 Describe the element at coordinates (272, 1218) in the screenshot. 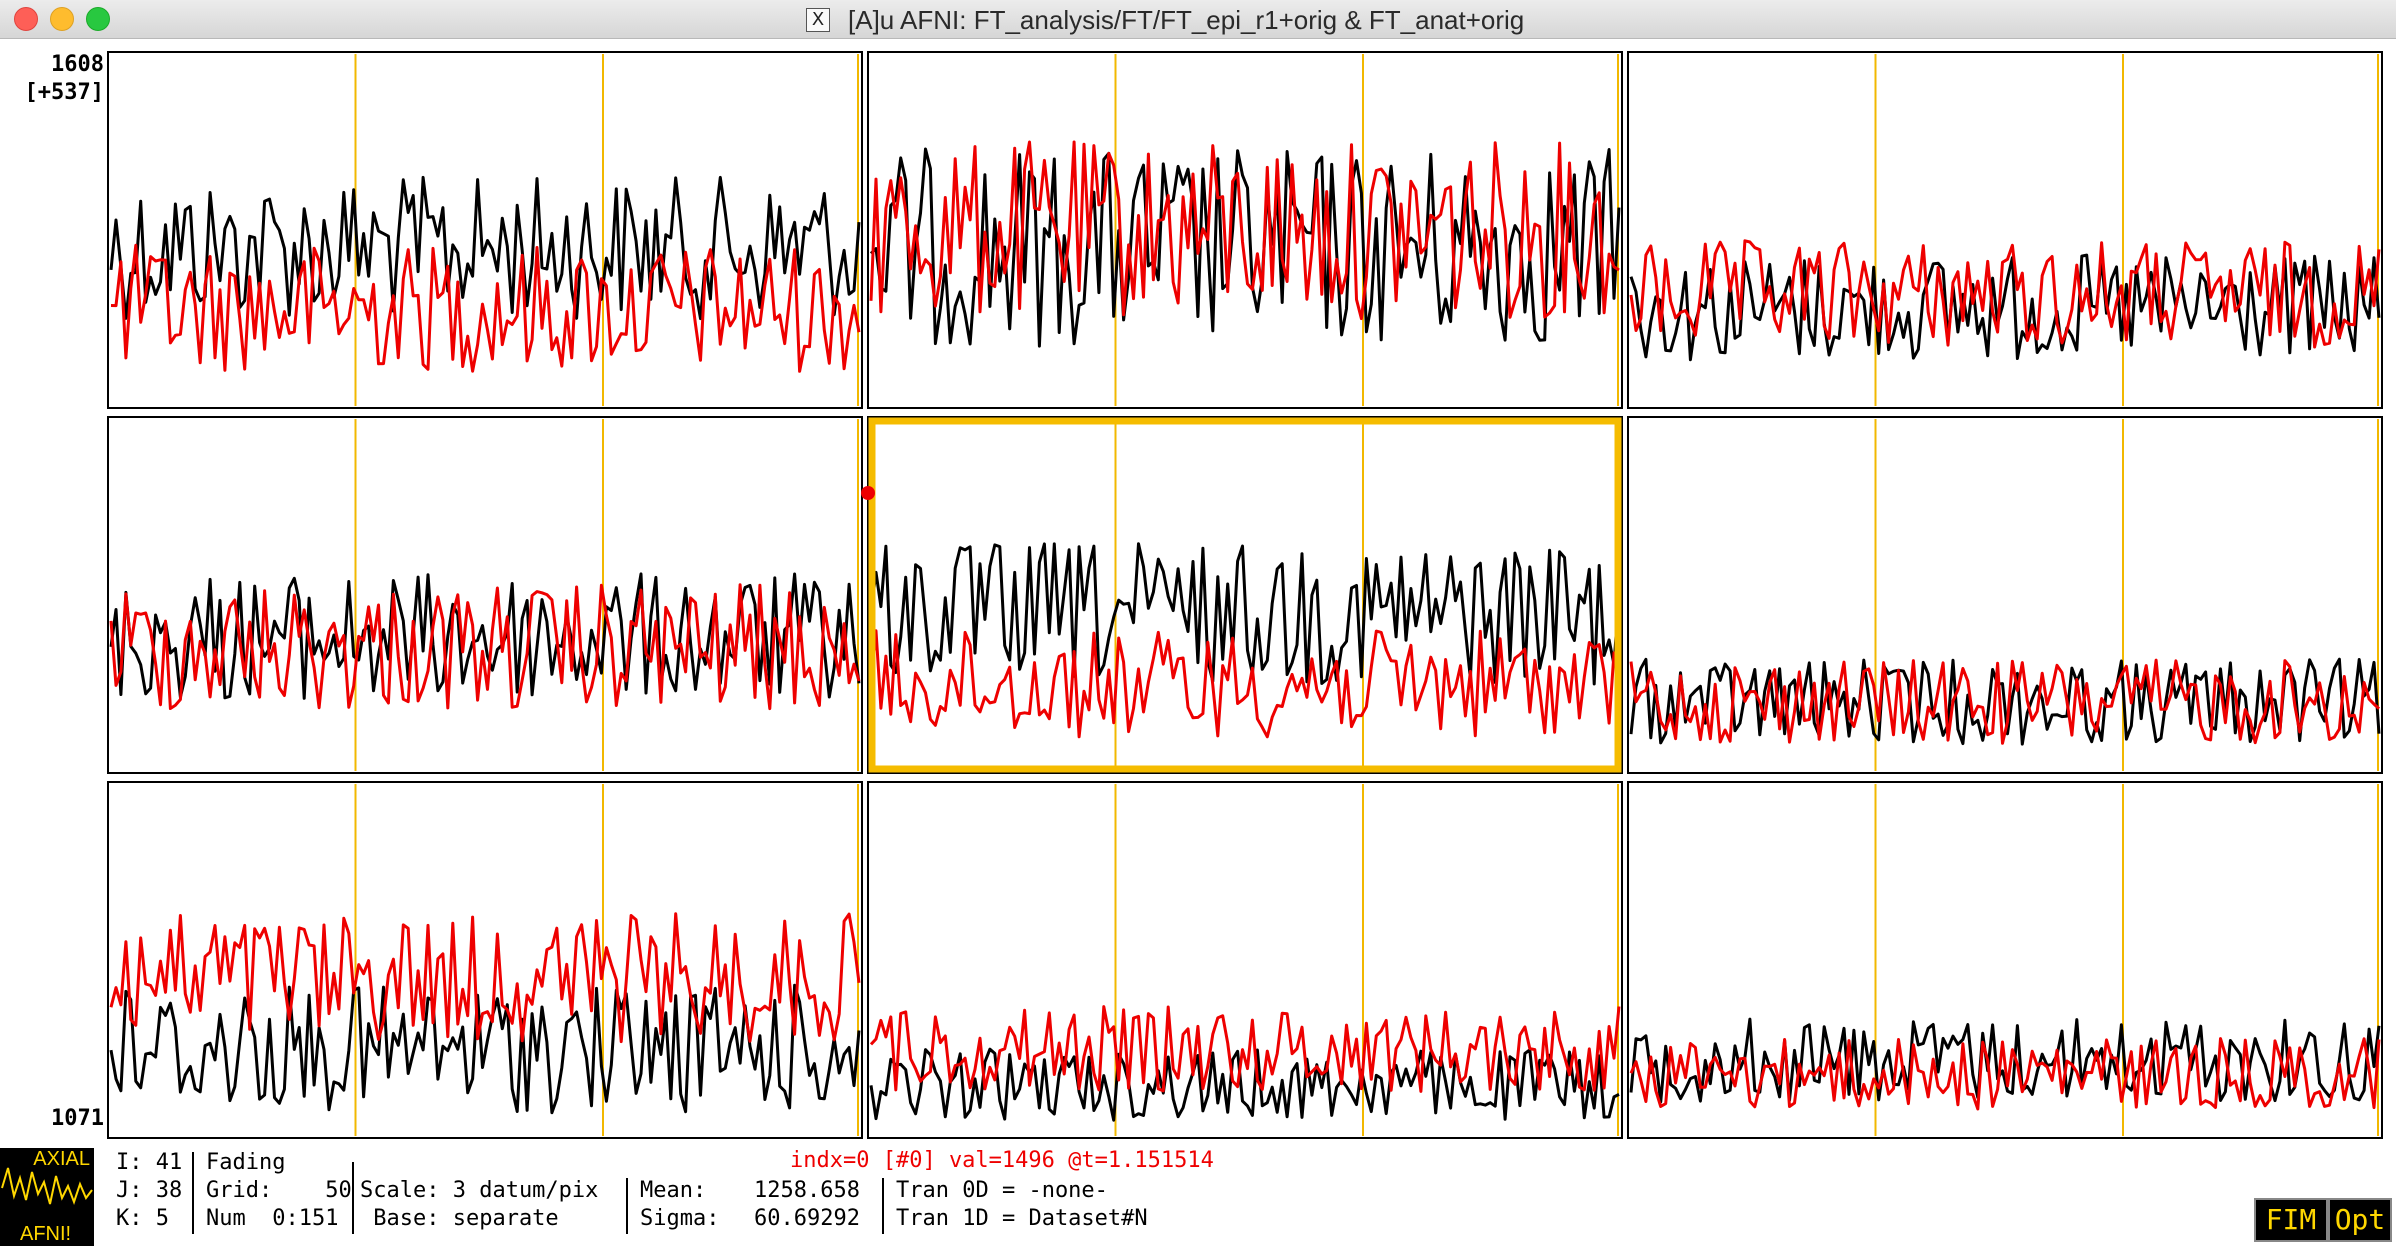

I see `num-range: Num 0:151` at that location.